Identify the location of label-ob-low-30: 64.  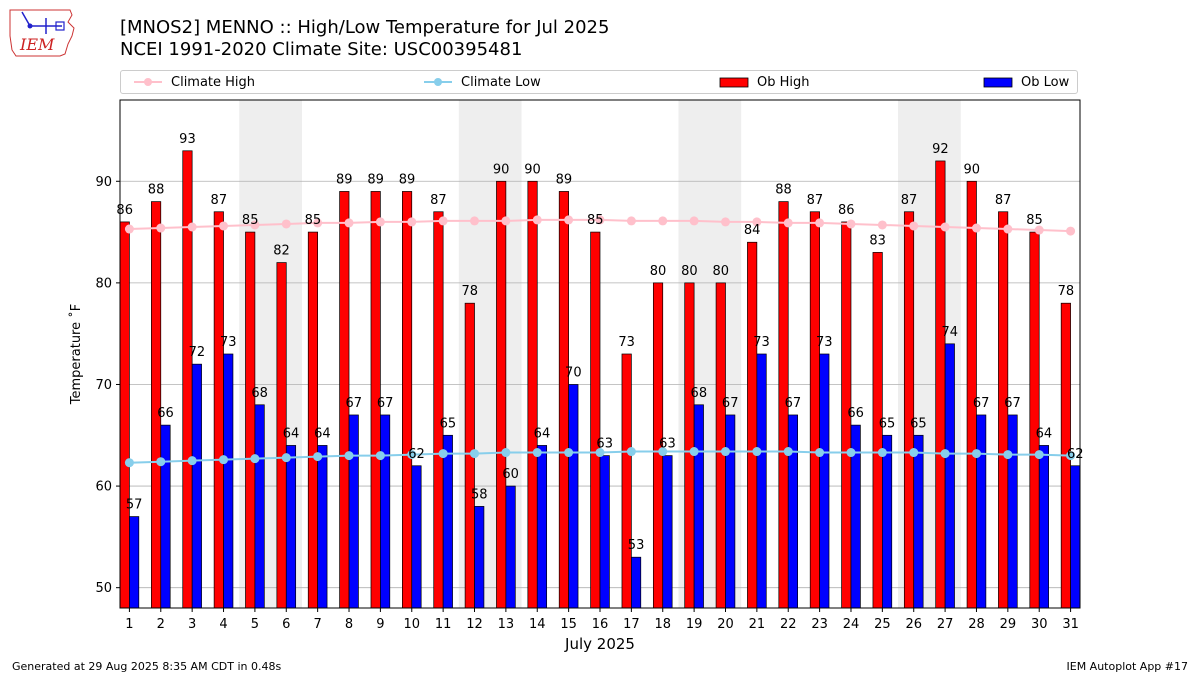
(1044, 433).